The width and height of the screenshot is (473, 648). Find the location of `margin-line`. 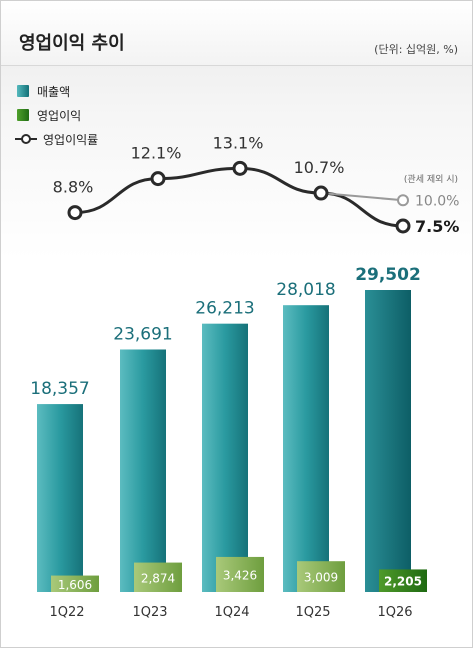

margin-line is located at coordinates (239, 197).